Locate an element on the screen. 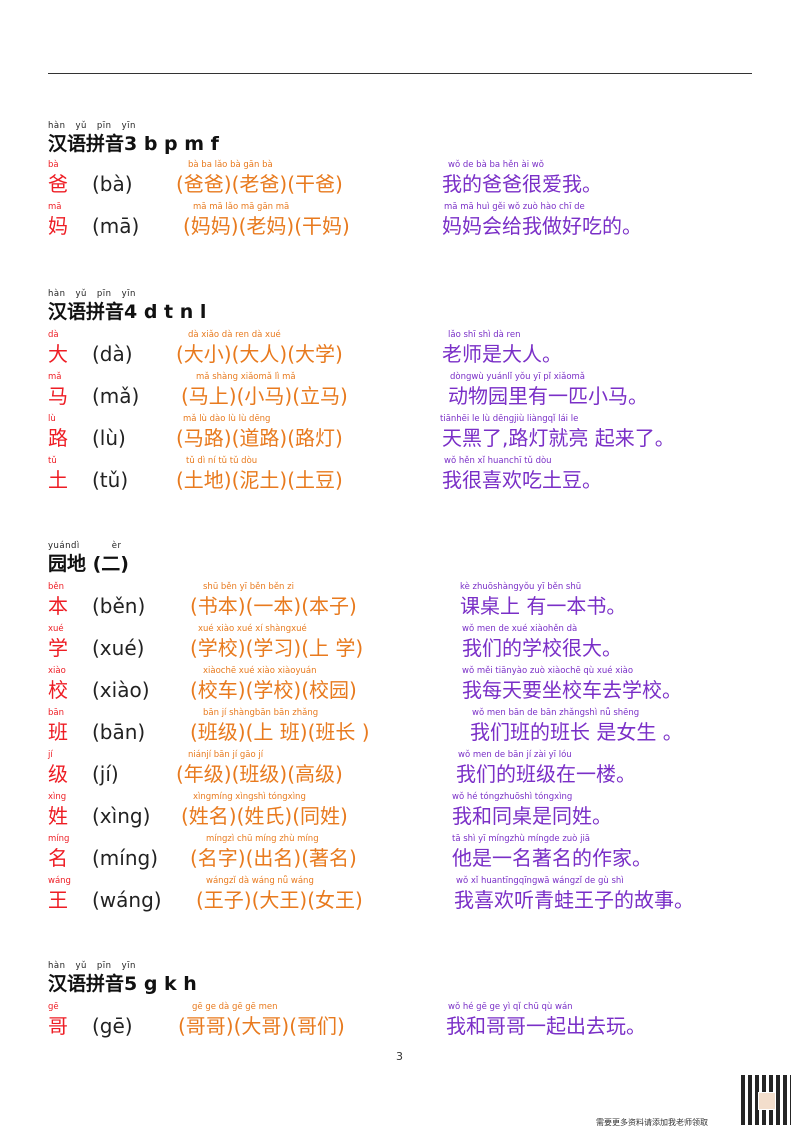 The width and height of the screenshot is (800, 1132). sentence-pinyin: wǒ xǐ huantīngqīngwā wángzǐ de gù shì is located at coordinates (540, 881).